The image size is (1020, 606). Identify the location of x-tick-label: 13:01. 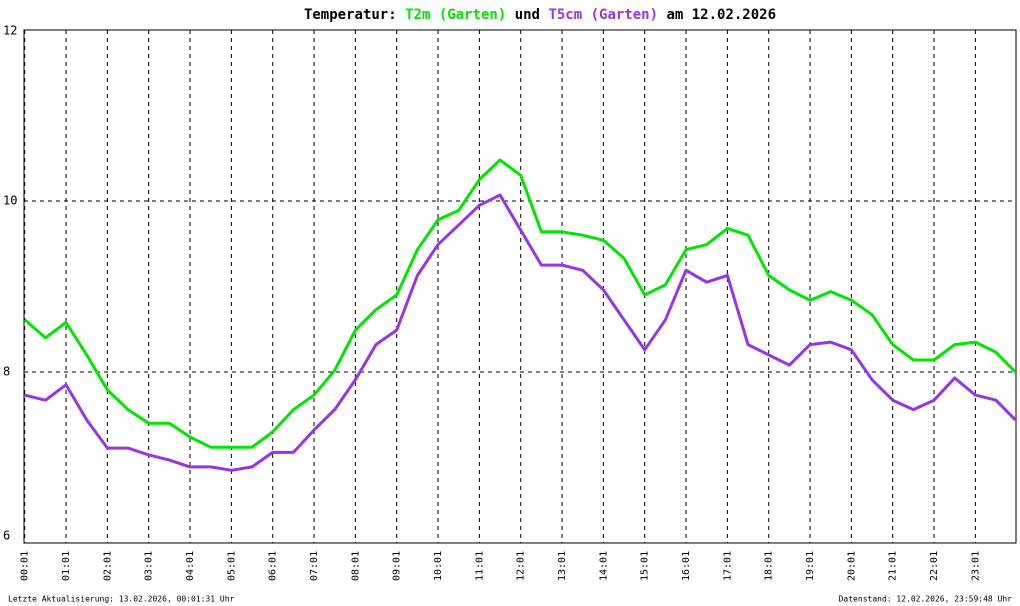
(562, 566).